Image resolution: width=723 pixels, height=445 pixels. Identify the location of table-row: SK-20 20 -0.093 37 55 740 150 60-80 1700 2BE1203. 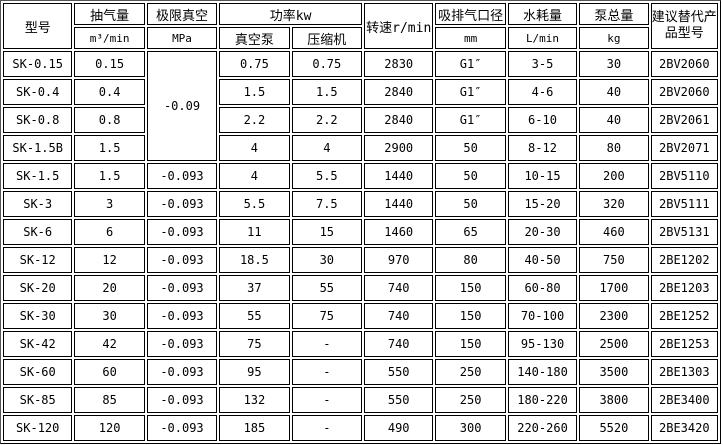
(360, 288).